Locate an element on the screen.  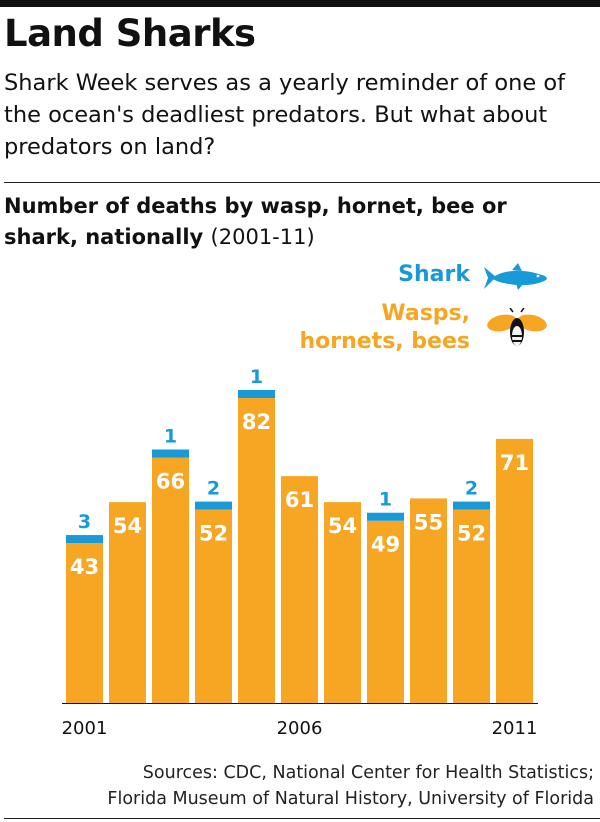
top-rule is located at coordinates (300, 3).